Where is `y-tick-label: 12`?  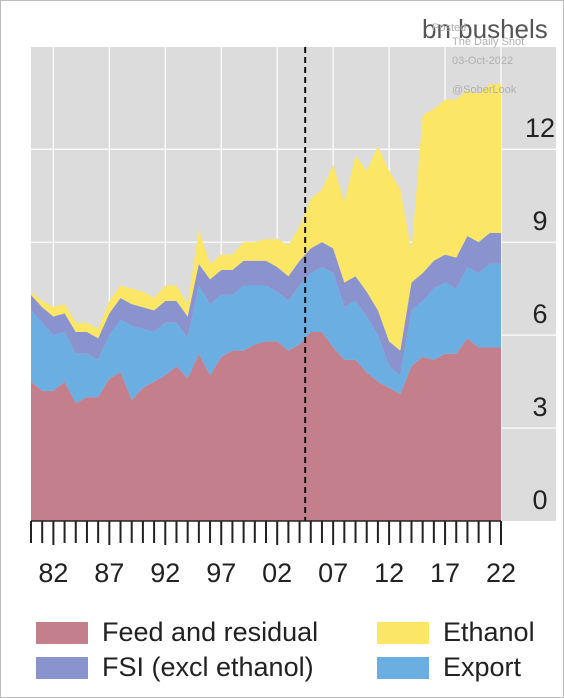
y-tick-label: 12 is located at coordinates (540, 128).